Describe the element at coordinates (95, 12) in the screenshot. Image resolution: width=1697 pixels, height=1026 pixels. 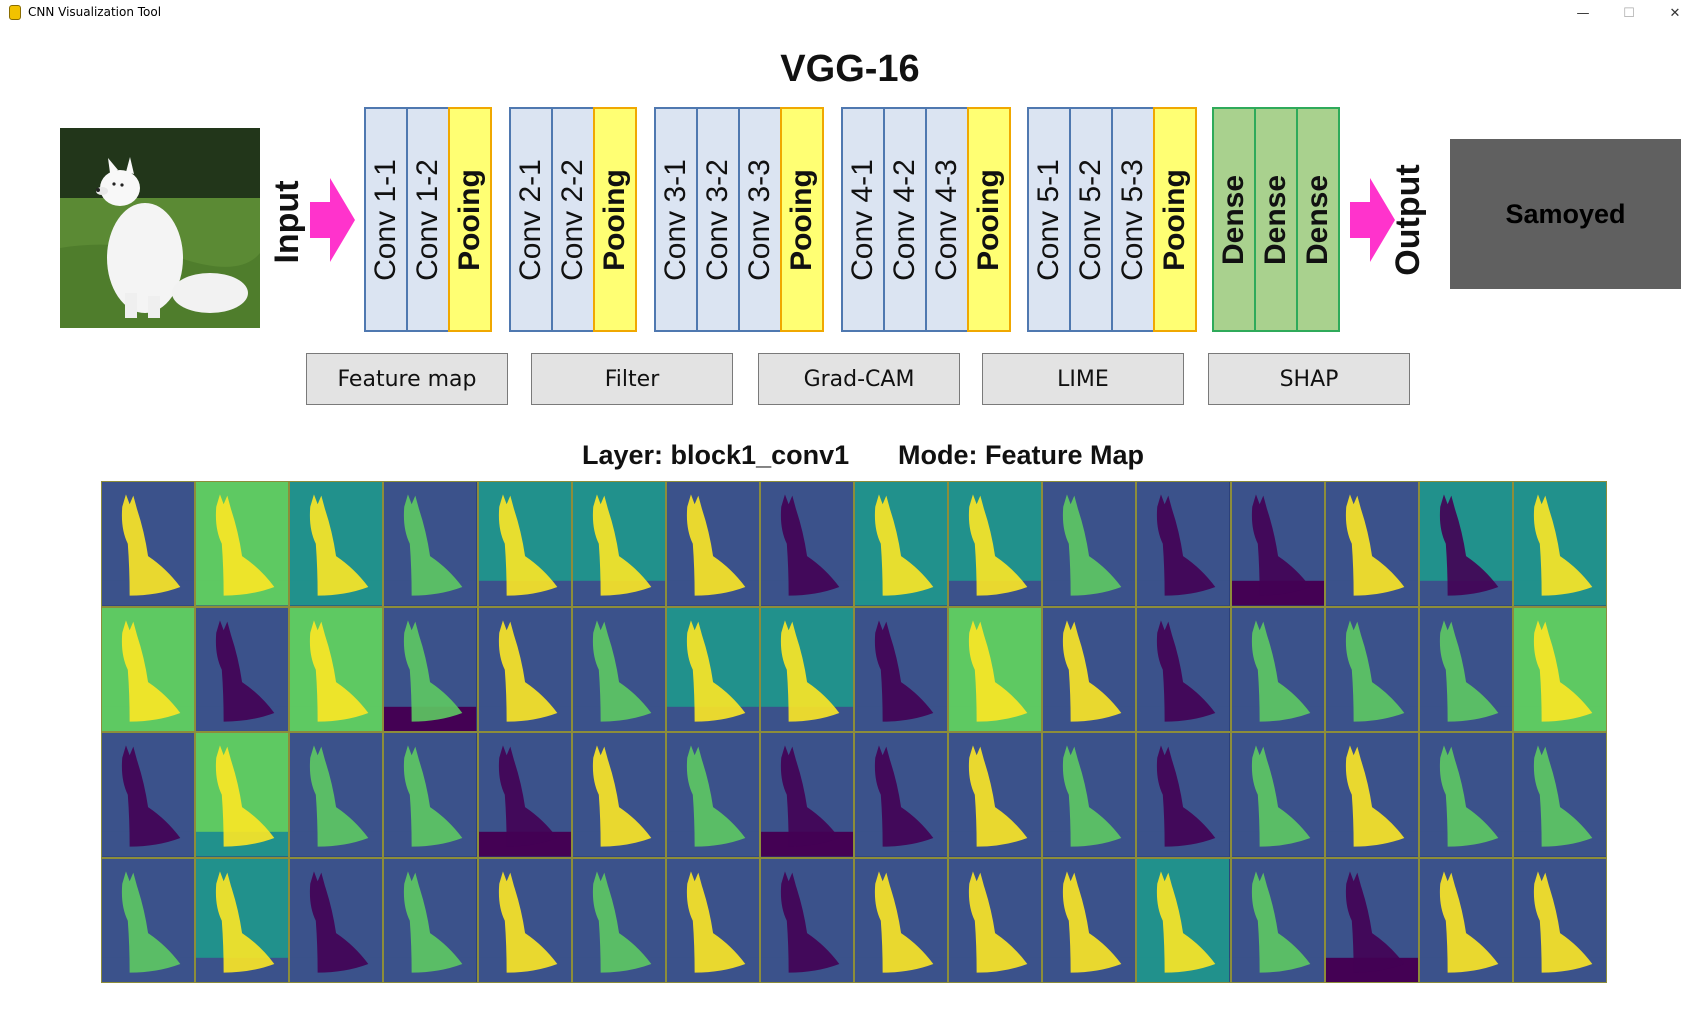
I see `window-title: CNN Visualization Tool` at that location.